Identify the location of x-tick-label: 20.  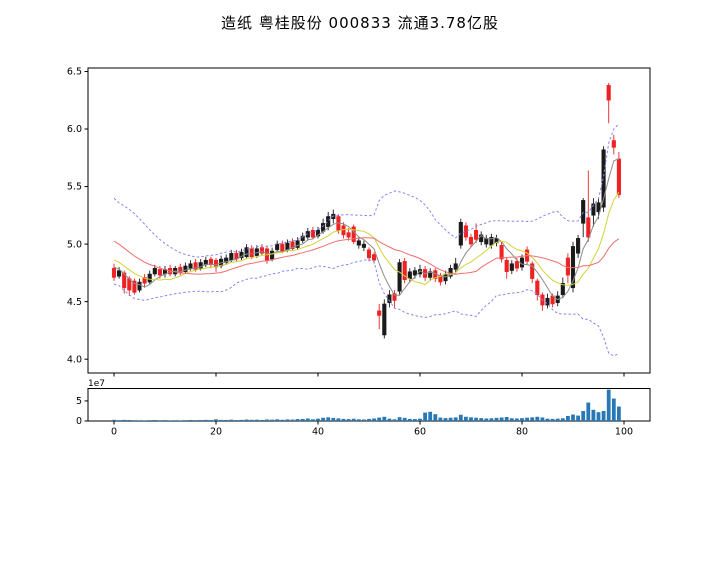
(216, 432).